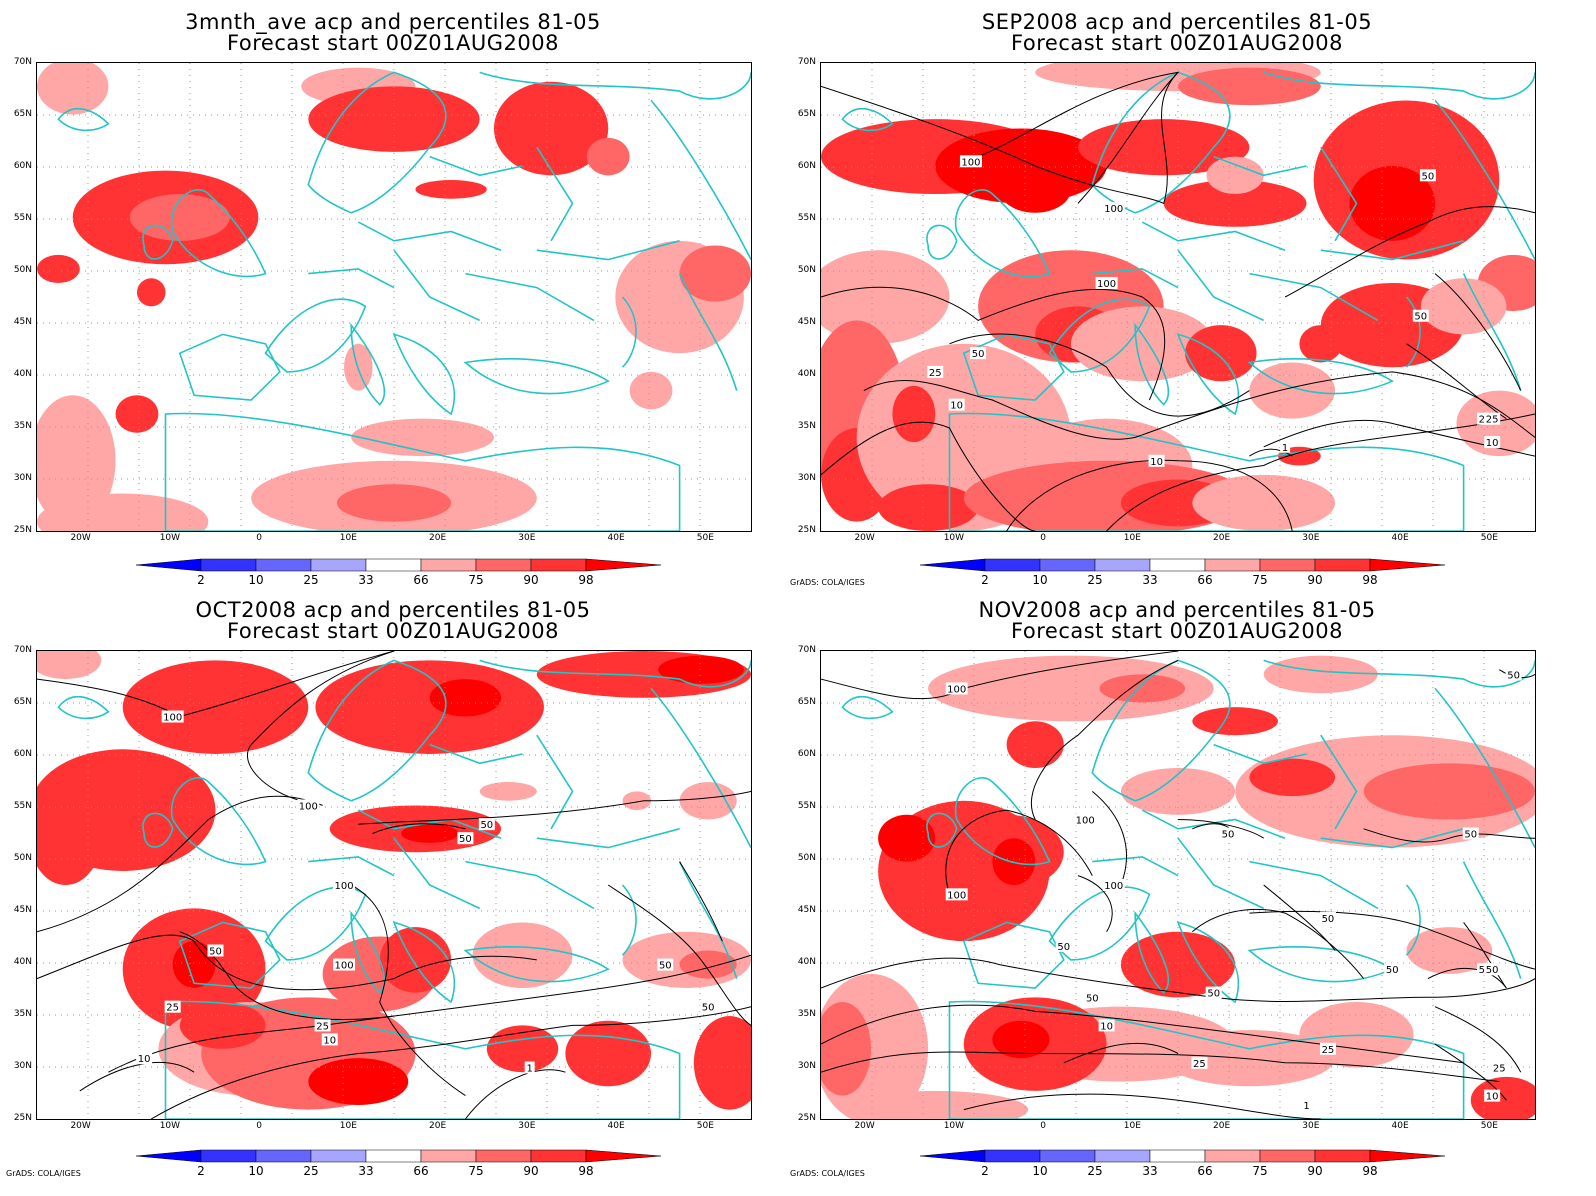 Image resolution: width=1596 pixels, height=1196 pixels. What do you see at coordinates (170, 1126) in the screenshot?
I see `lon-tick-label: 10W` at bounding box center [170, 1126].